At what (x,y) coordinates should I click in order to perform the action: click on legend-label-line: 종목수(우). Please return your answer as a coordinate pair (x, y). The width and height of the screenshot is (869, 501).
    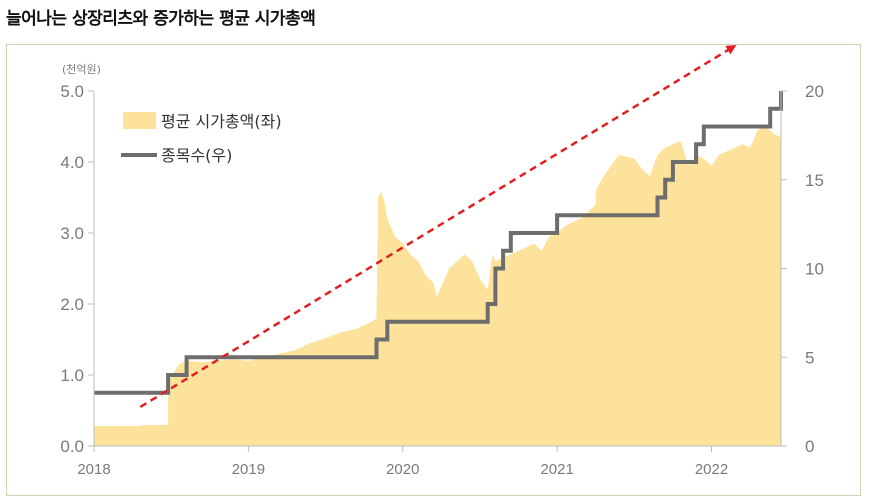
    Looking at the image, I should click on (196, 155).